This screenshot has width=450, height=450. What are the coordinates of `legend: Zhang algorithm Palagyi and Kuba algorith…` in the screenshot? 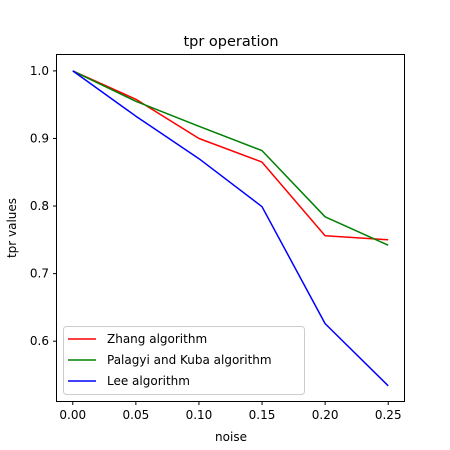 It's located at (184, 361).